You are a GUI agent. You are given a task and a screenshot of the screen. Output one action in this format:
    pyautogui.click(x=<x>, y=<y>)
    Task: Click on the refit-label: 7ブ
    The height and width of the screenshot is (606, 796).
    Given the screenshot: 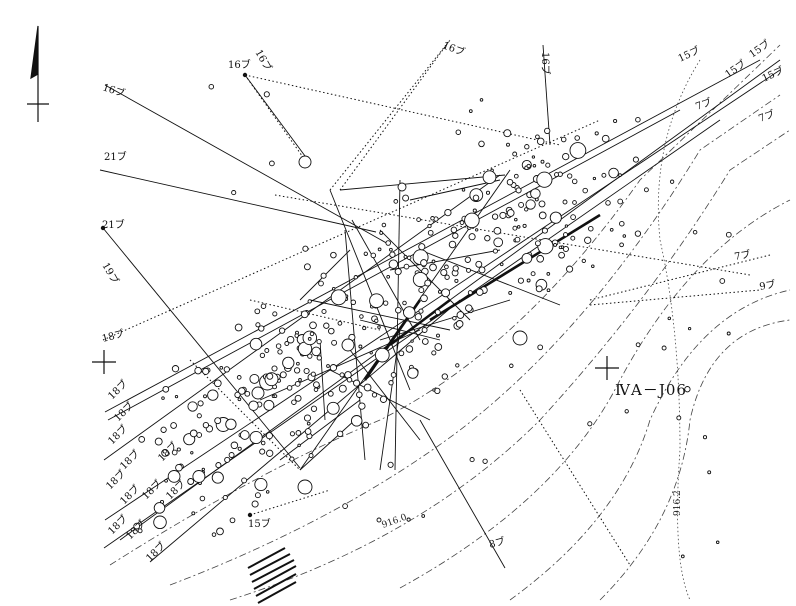 What is the action you would take?
    pyautogui.click(x=767, y=116)
    